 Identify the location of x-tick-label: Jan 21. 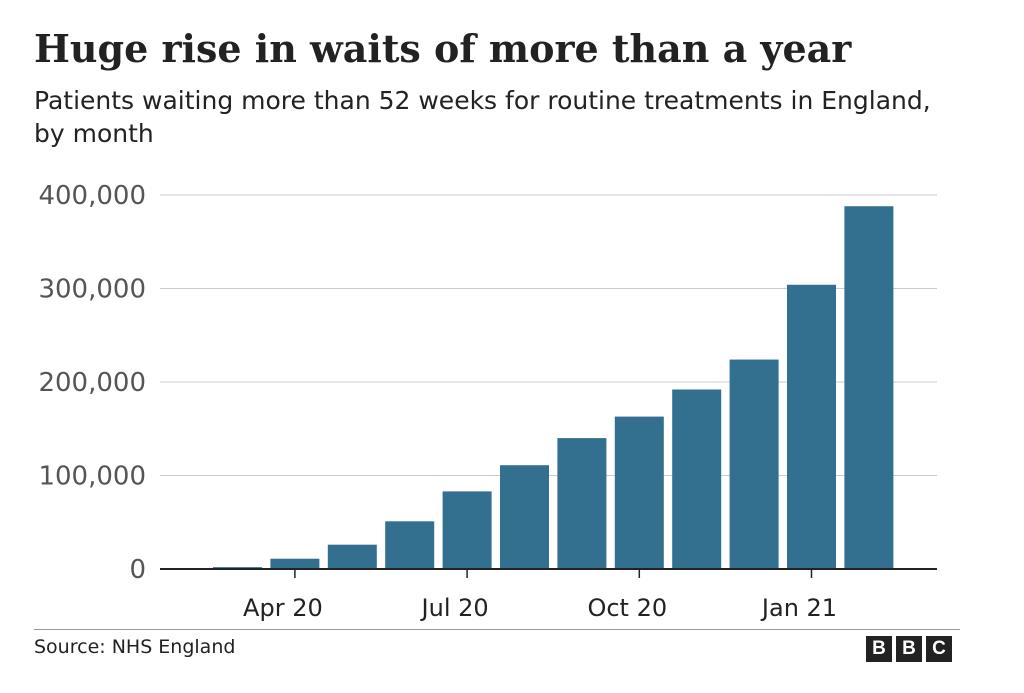
(798, 608).